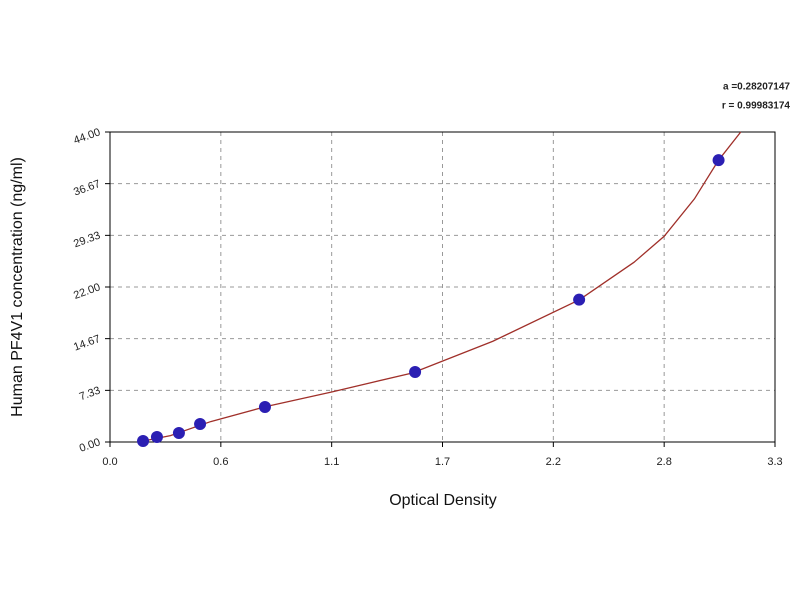  Describe the element at coordinates (664, 462) in the screenshot. I see `x-tick-label: 2.8` at that location.